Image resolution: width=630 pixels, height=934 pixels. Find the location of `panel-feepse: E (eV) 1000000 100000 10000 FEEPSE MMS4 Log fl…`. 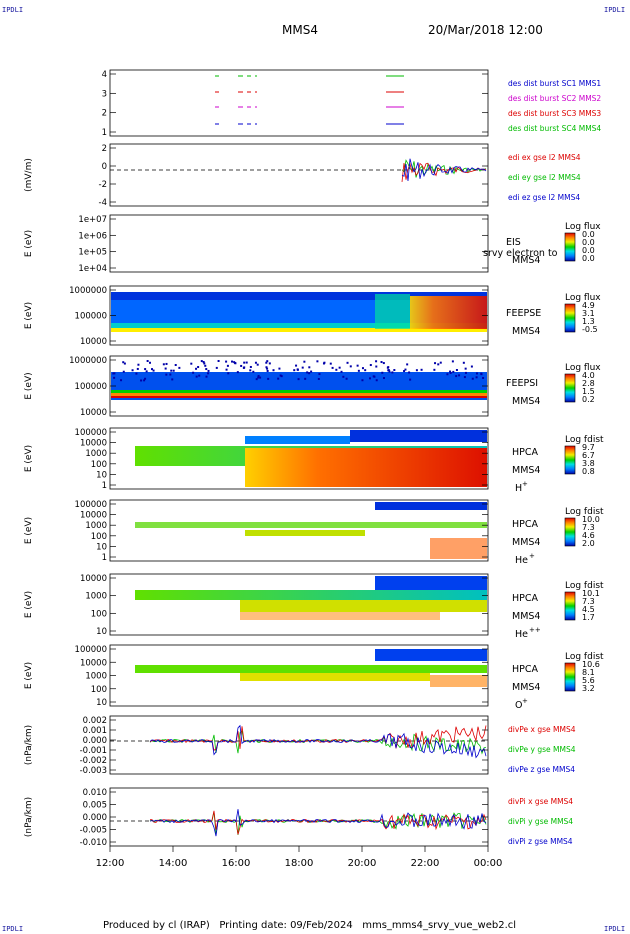

panel-feepse: E (eV) 1000000 100000 10000 FEEPSE MMS4 Log fl… is located at coordinates (312, 316).